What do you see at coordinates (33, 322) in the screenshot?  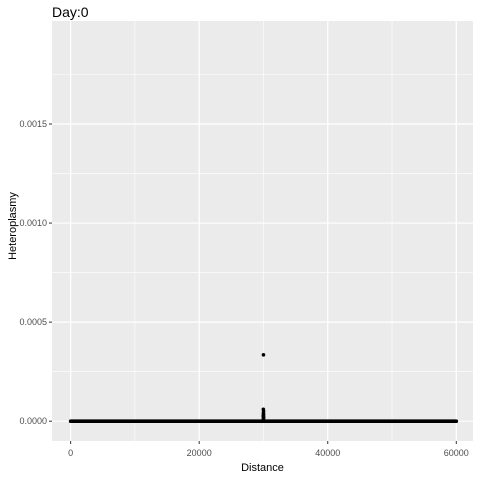 I see `y-tick-label: 0.0005` at bounding box center [33, 322].